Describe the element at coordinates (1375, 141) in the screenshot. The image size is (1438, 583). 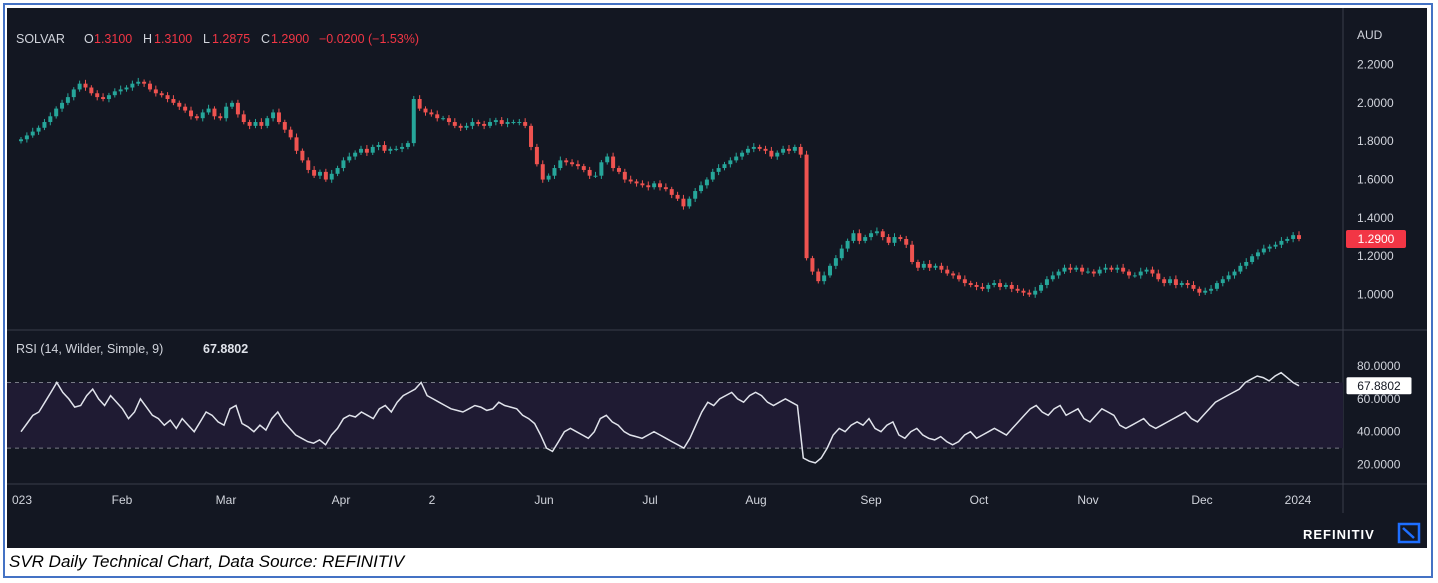
I see `price-tick-label: 1.8000` at that location.